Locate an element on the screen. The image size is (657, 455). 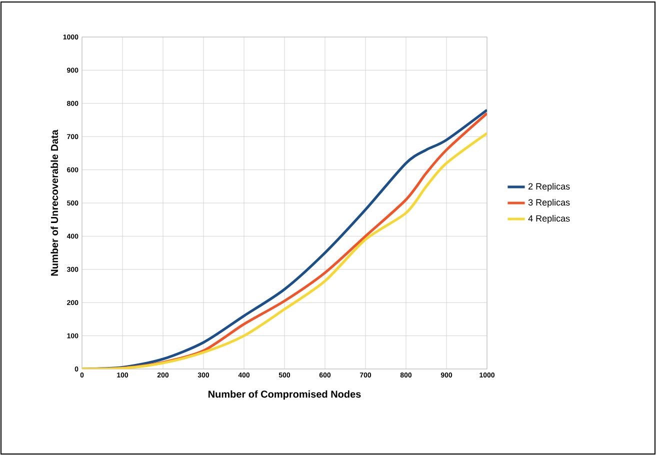
y-axis-title: Number of Unrecoverable Data is located at coordinates (54, 203).